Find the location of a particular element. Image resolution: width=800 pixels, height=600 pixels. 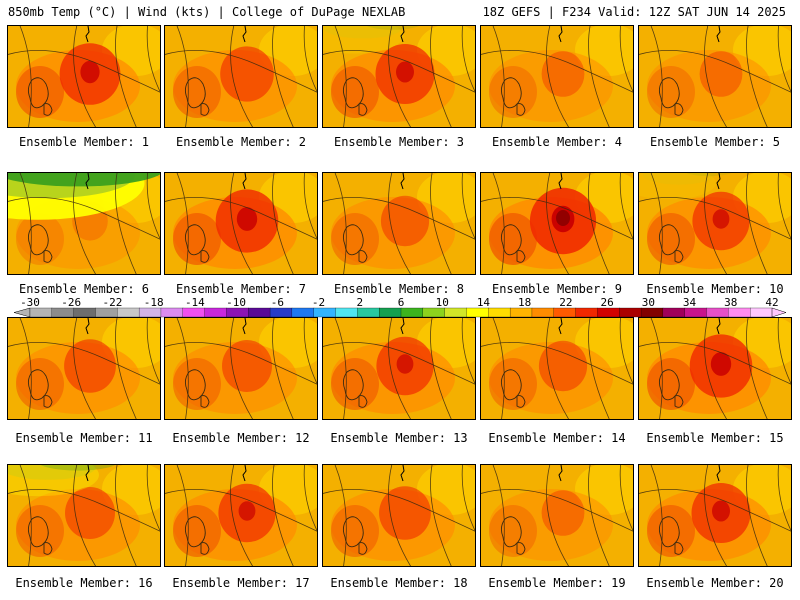

ensemble-member-label: Ensemble Member: 4 is located at coordinates (557, 142).